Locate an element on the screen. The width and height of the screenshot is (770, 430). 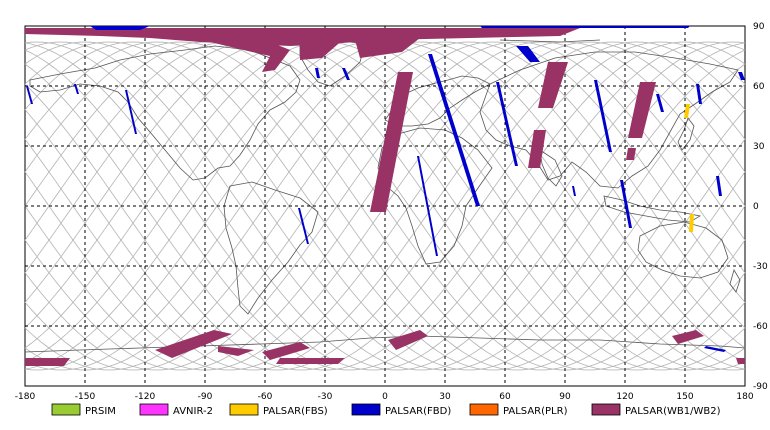
lat-tick-label: -90 is located at coordinates (760, 387).